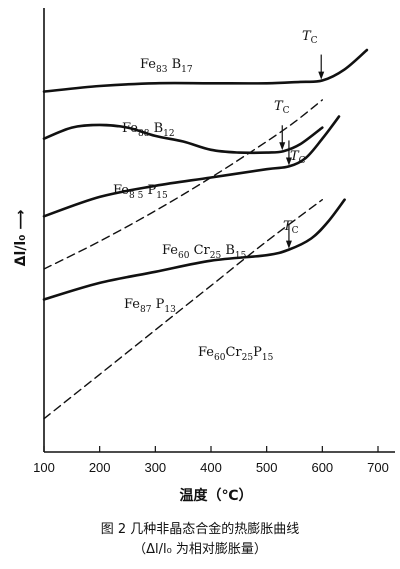  Describe the element at coordinates (155, 467) in the screenshot. I see `x-tick-label: 300` at that location.